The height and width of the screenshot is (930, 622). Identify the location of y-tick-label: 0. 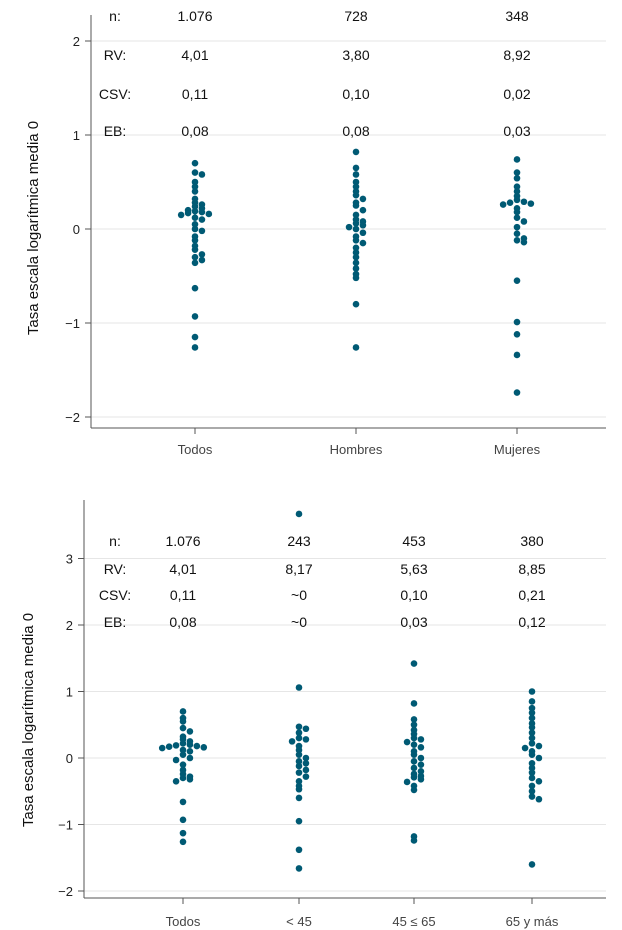
(76, 229).